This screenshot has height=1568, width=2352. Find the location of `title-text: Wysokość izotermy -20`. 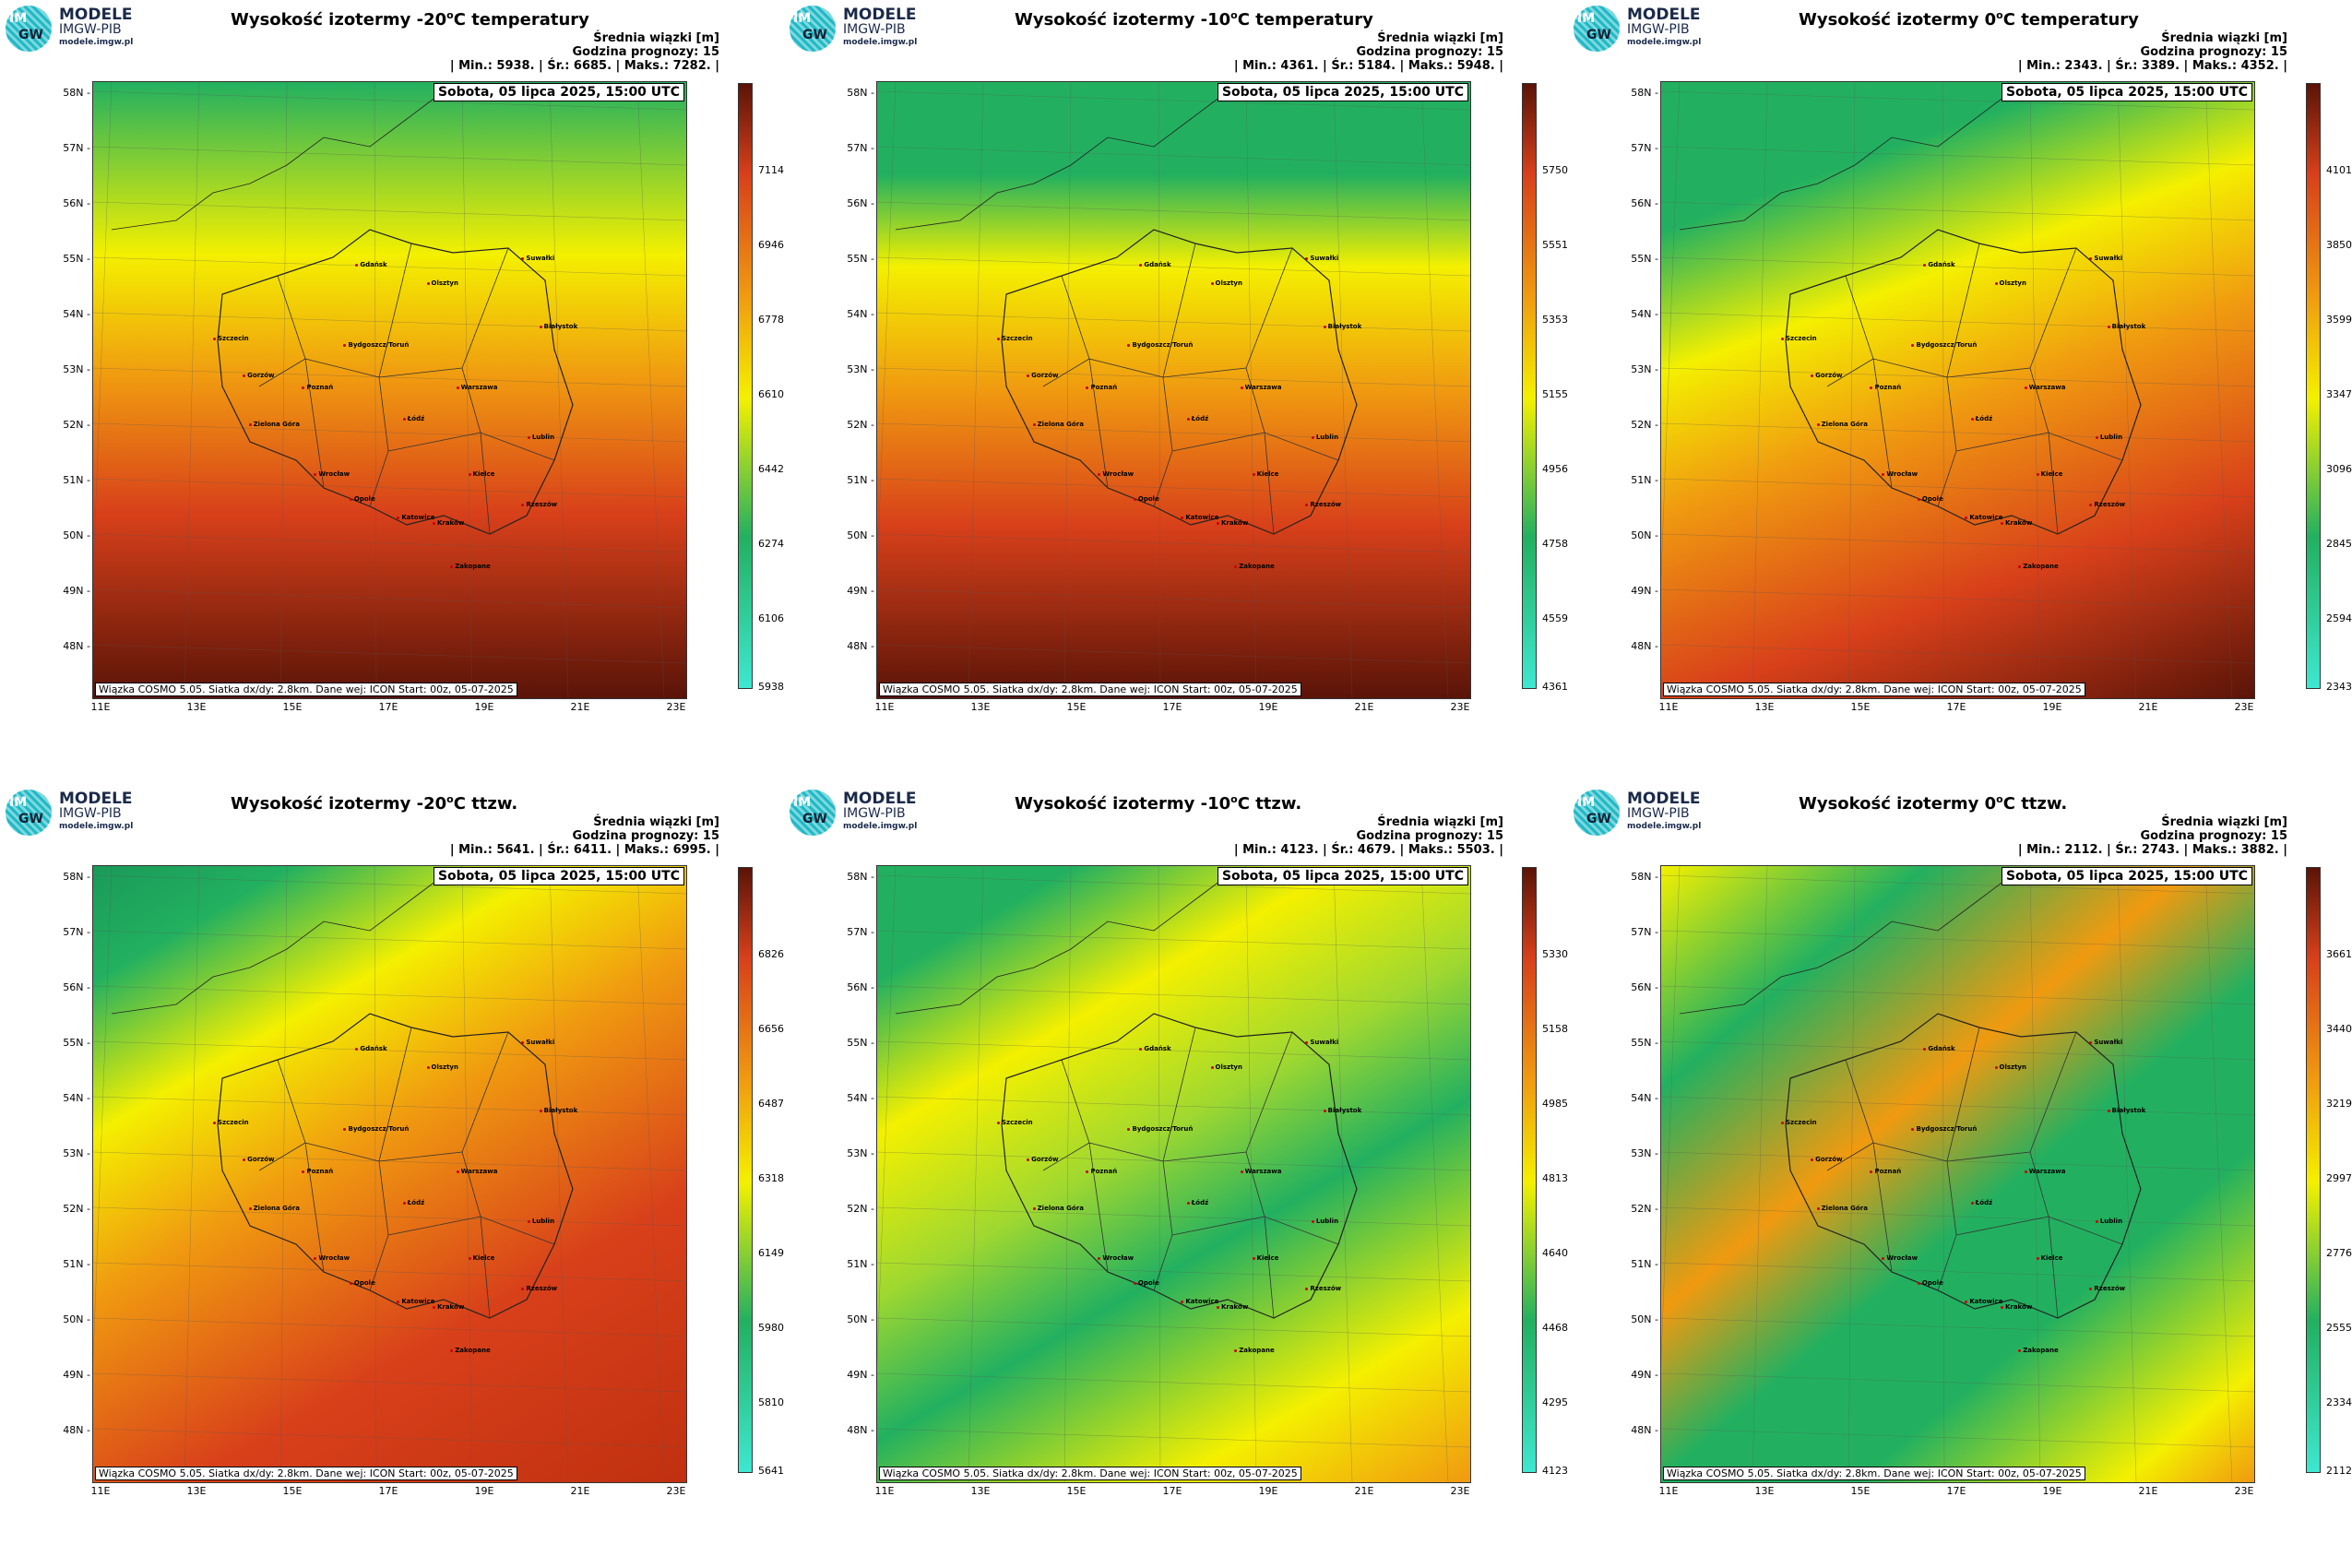

title-text: Wysokość izotermy -20 is located at coordinates (339, 804).